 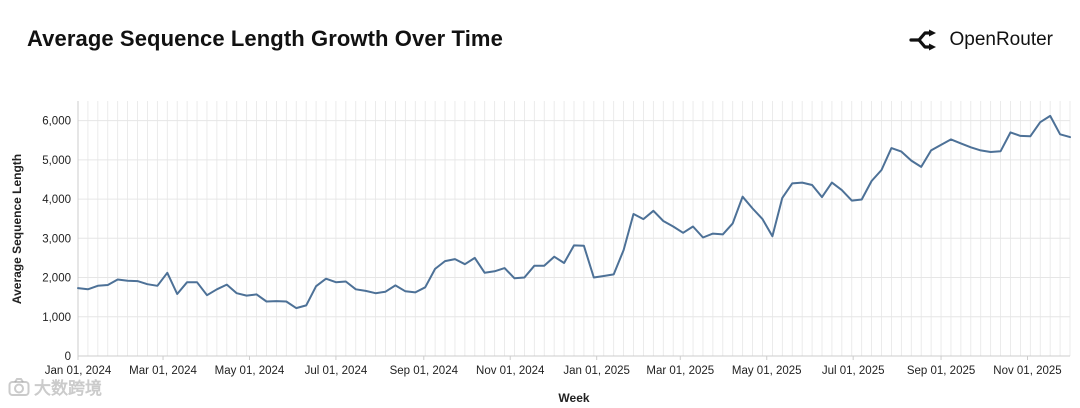 I want to click on x-tick-label: Jan 01, 2025, so click(x=596, y=371).